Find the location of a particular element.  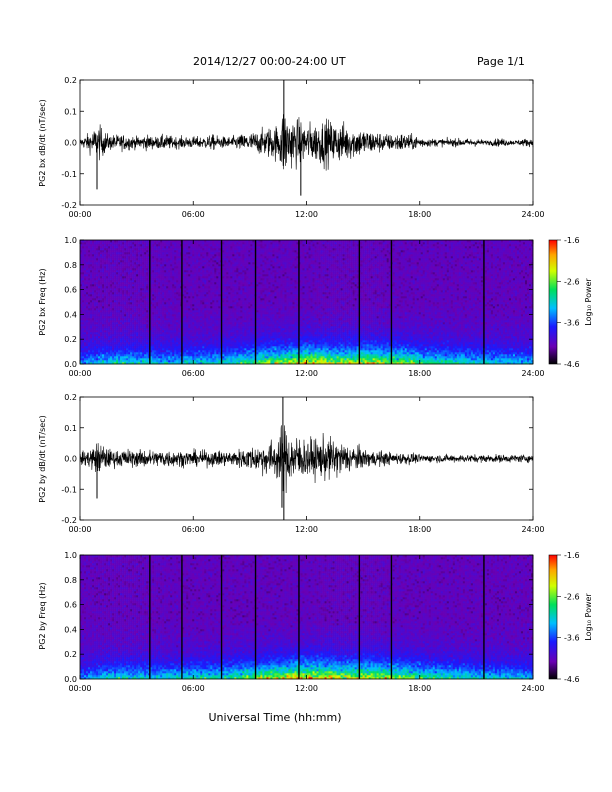

colorbar-bx: Log₁₀ Power -1.6 -2.6 -3.6 -4.6 is located at coordinates (571, 302).